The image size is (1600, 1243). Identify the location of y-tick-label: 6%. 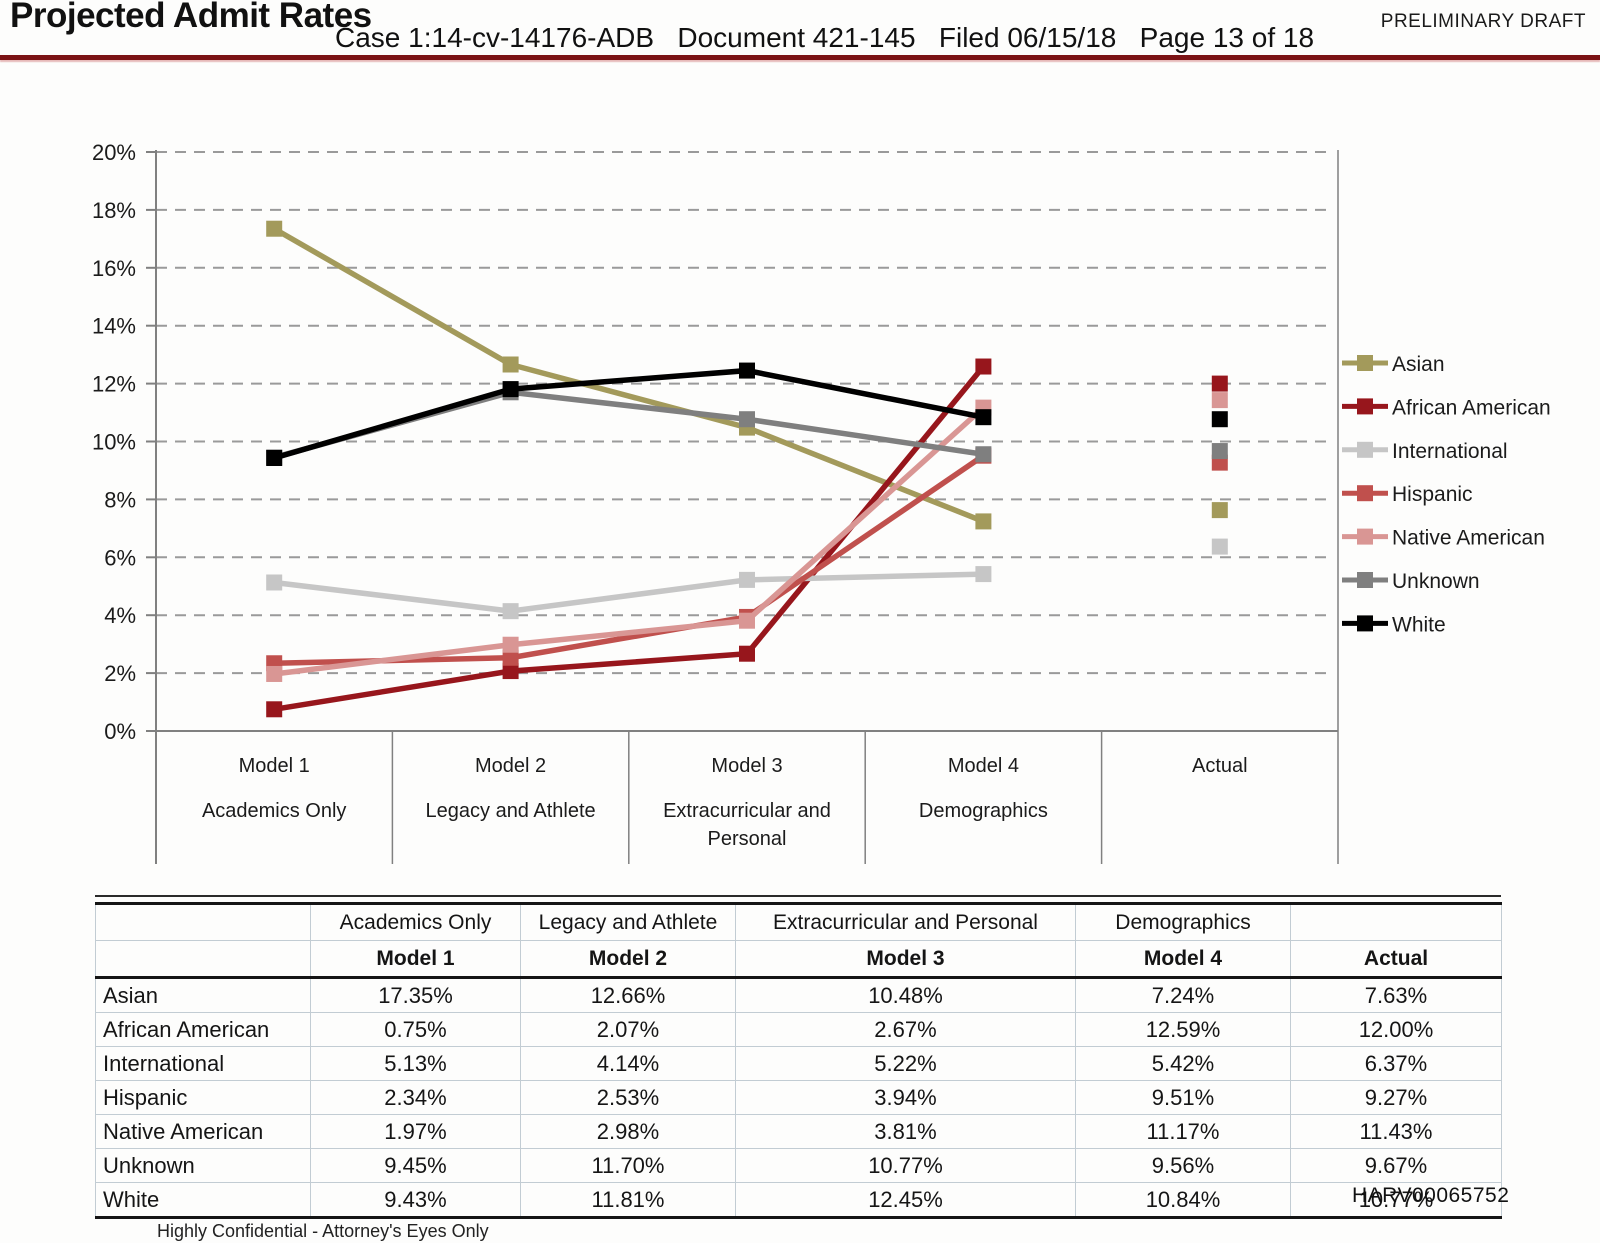
(120, 557).